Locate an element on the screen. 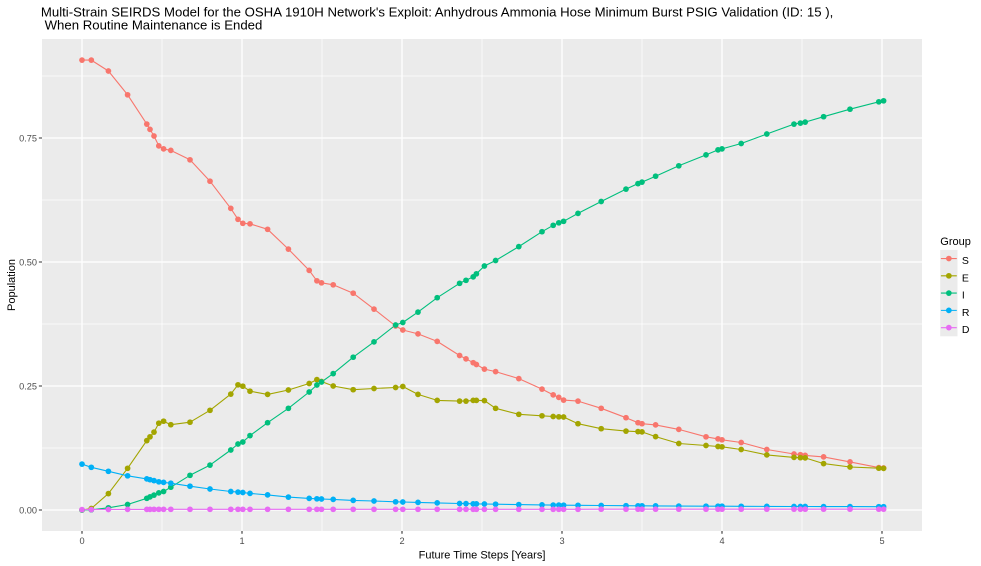  svg-text: Future Time Steps [Years] is located at coordinates (482, 556).